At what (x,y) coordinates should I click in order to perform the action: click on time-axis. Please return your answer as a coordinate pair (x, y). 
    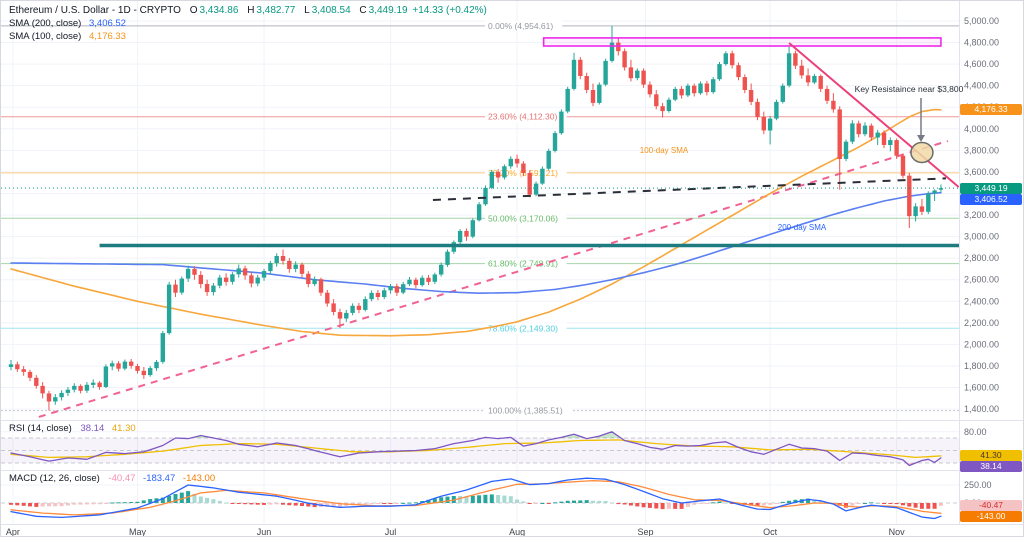
    Looking at the image, I should click on (512, 530).